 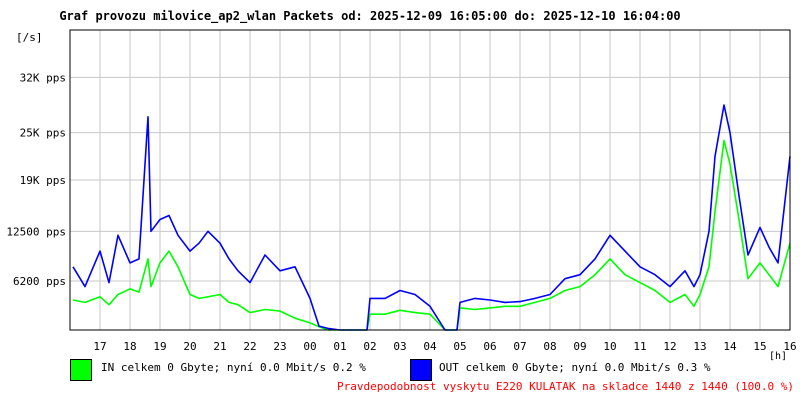 What do you see at coordinates (249, 346) in the screenshot?
I see `x-tick-label: 22` at bounding box center [249, 346].